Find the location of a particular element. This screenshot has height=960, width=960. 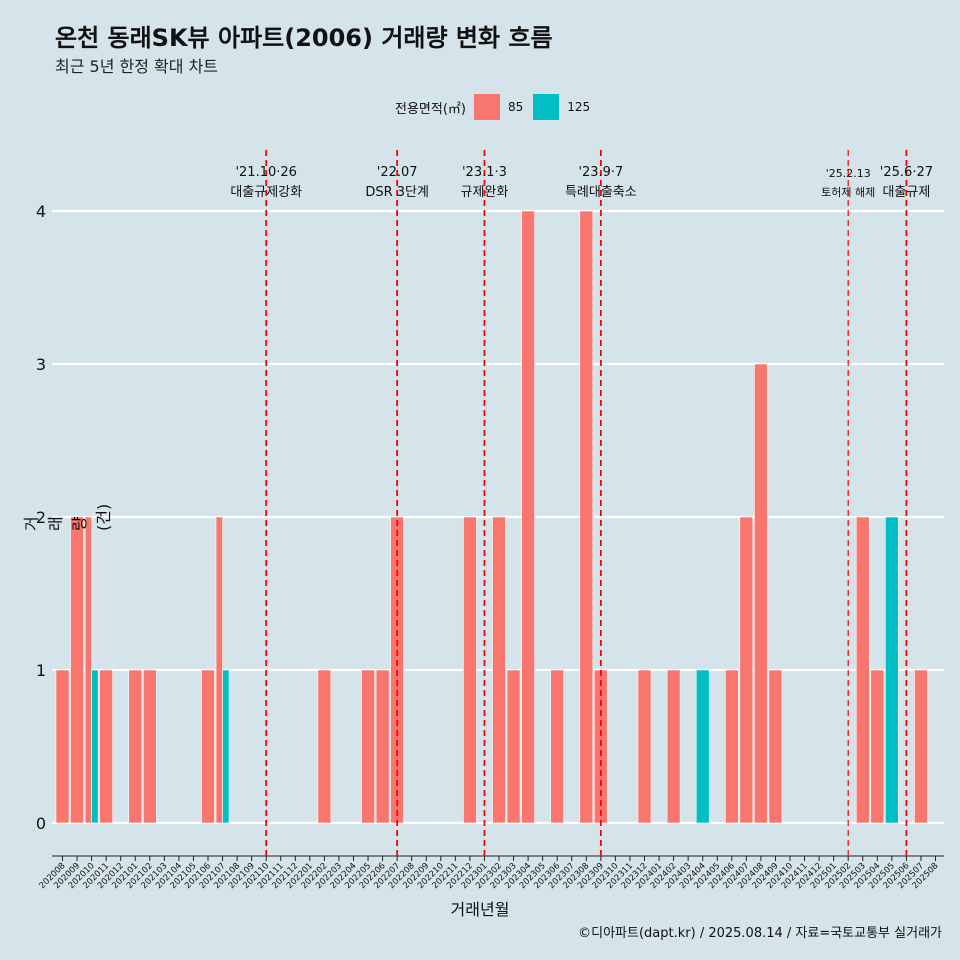

y-tick-label-1: 1 is located at coordinates (41, 670).